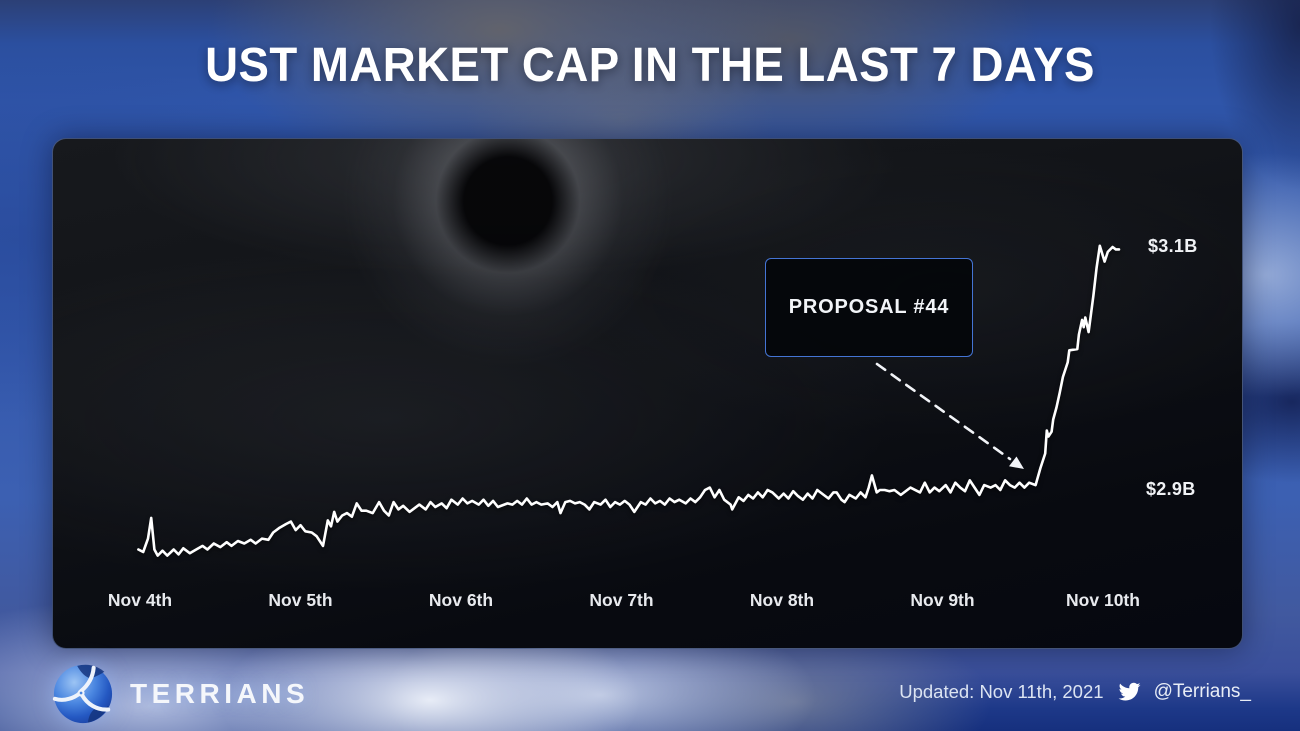  I want to click on twitter-bird-icon, so click(1129, 691).